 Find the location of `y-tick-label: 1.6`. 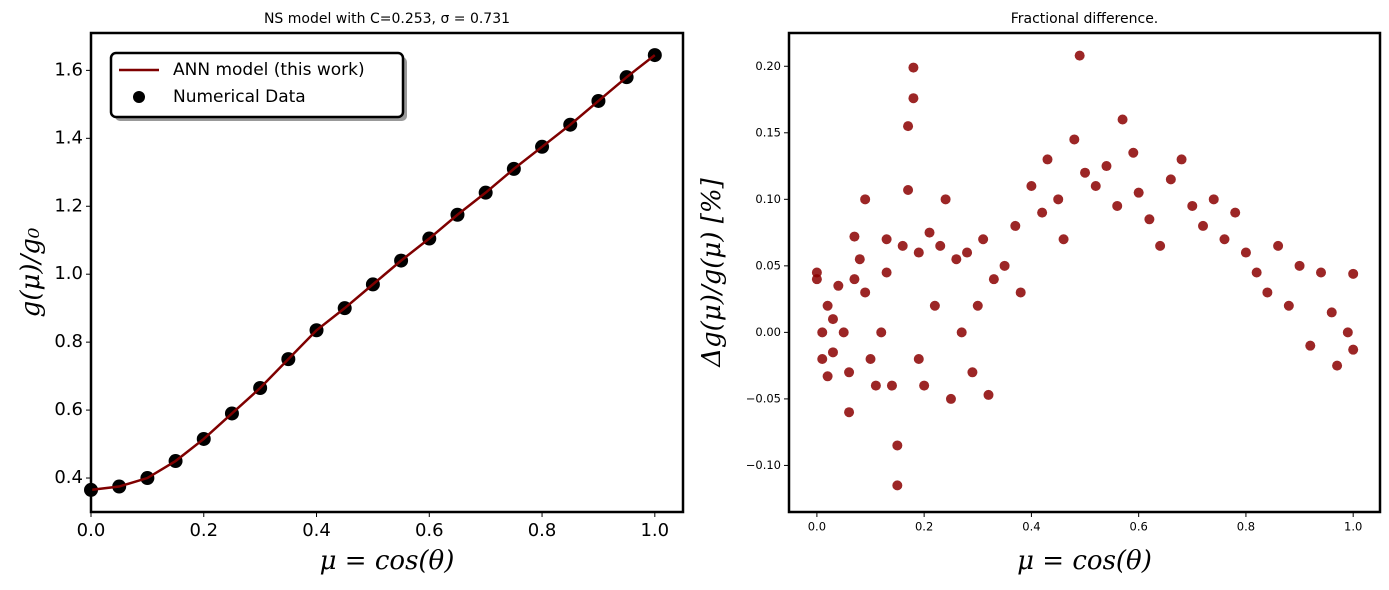

y-tick-label: 1.6 is located at coordinates (68, 69).